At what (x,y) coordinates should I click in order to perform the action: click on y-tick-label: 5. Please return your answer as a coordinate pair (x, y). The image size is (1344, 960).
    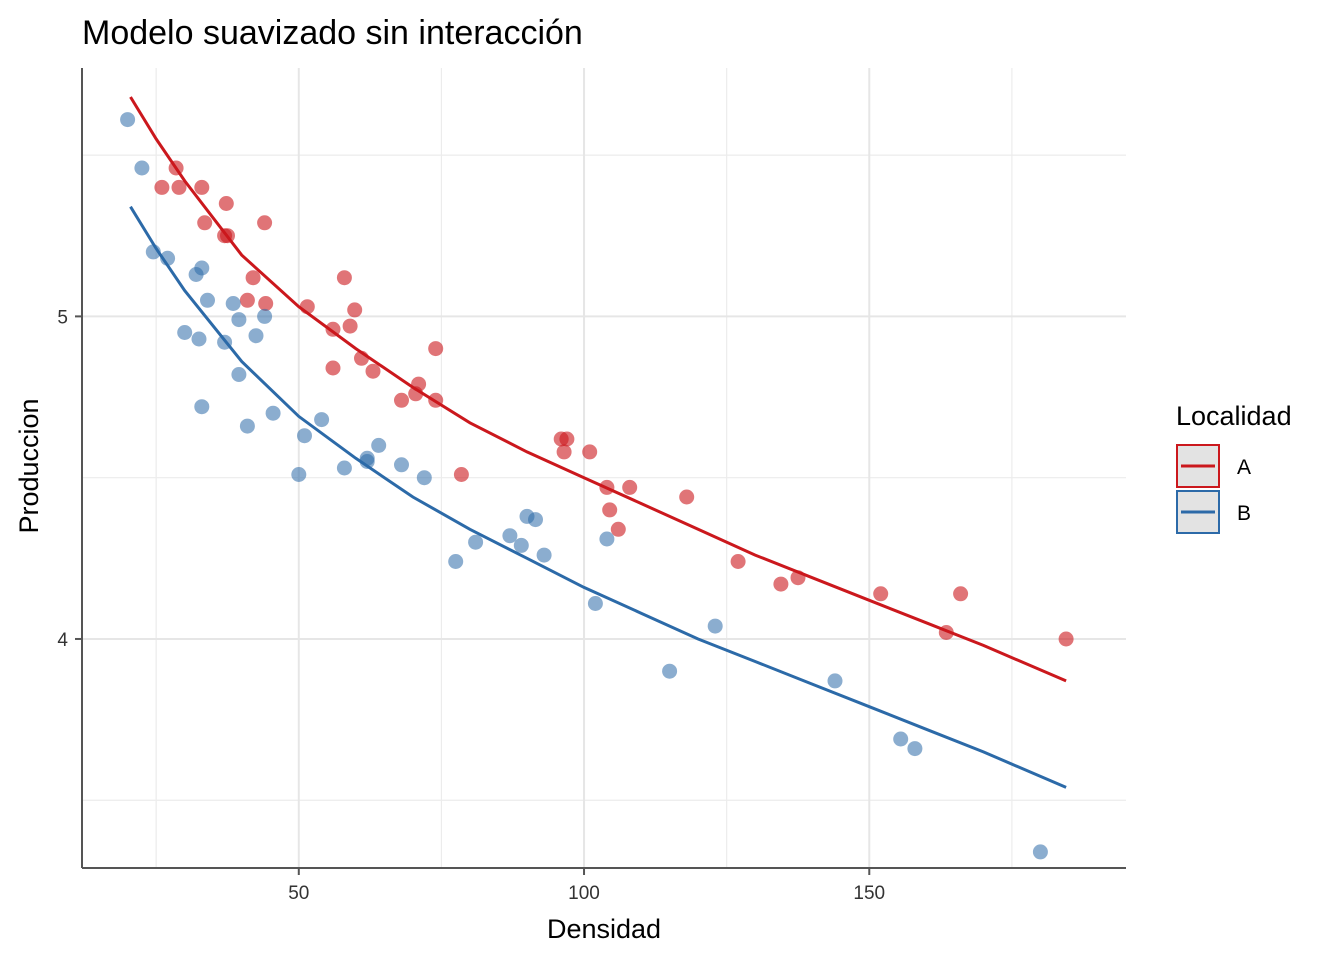
    Looking at the image, I should click on (62, 317).